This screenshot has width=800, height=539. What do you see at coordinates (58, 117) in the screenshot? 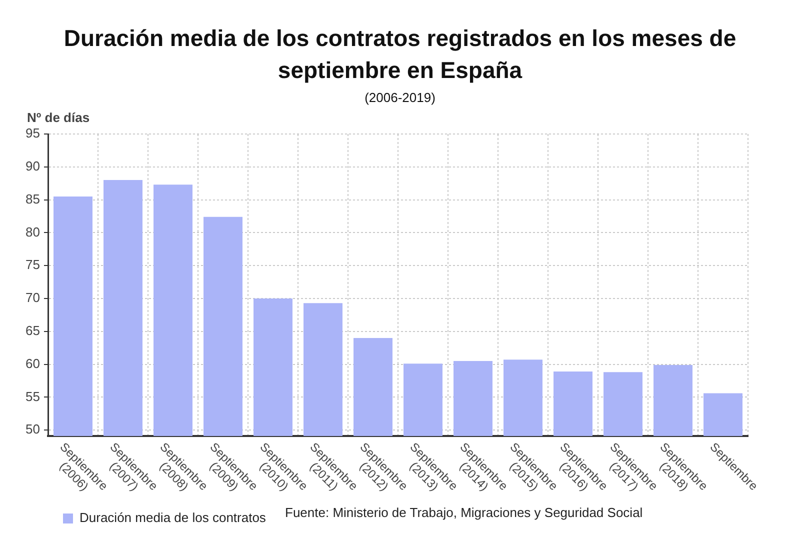
I see `y-axis-title: Nº de días` at bounding box center [58, 117].